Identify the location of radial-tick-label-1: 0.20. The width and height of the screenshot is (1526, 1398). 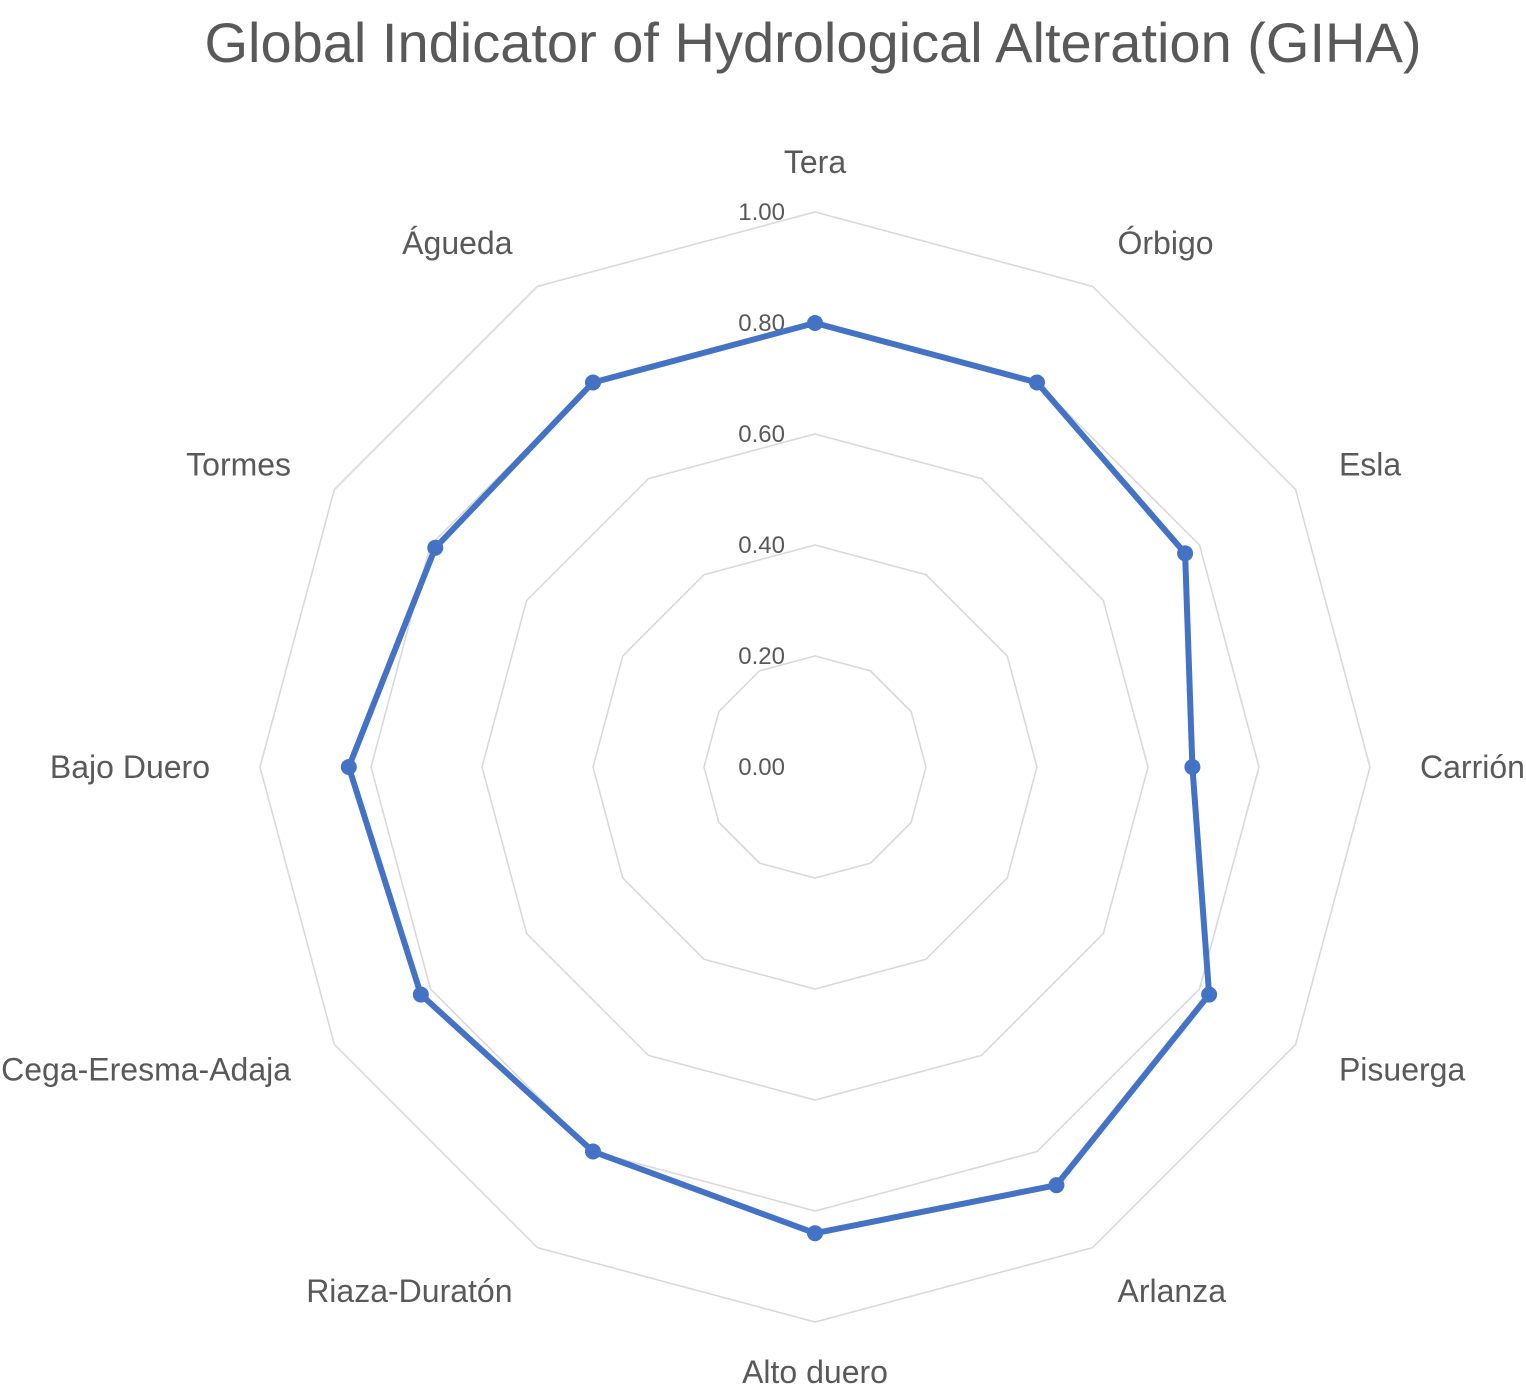
(761, 656).